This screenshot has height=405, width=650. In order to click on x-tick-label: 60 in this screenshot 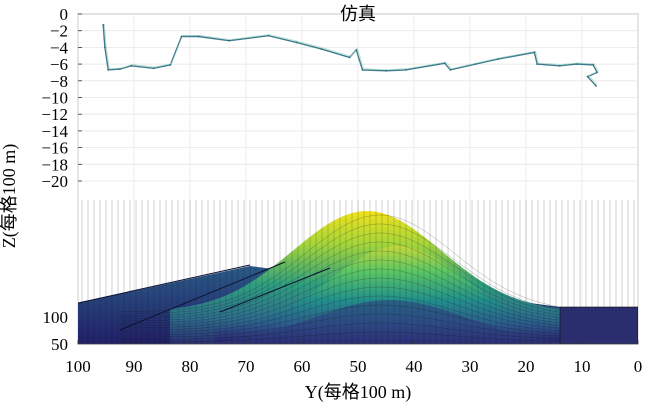, I will do `click(302, 366)`.